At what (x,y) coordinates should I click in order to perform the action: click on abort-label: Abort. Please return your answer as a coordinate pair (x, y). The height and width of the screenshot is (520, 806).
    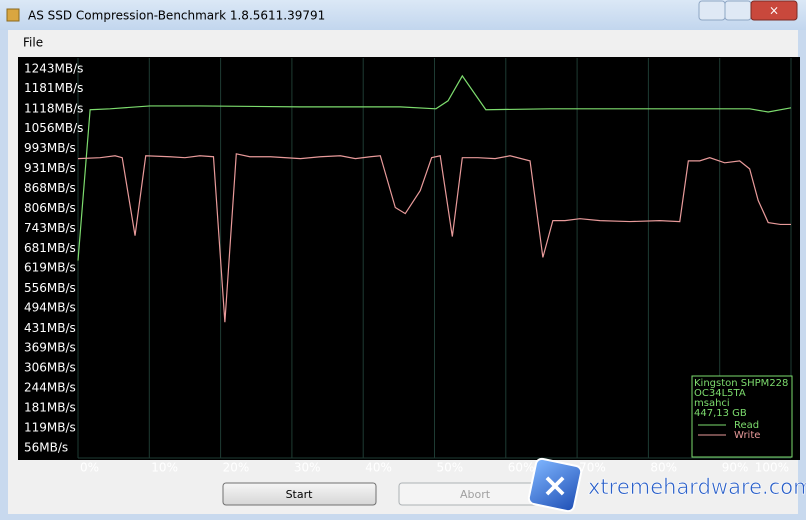
    Looking at the image, I should click on (475, 494).